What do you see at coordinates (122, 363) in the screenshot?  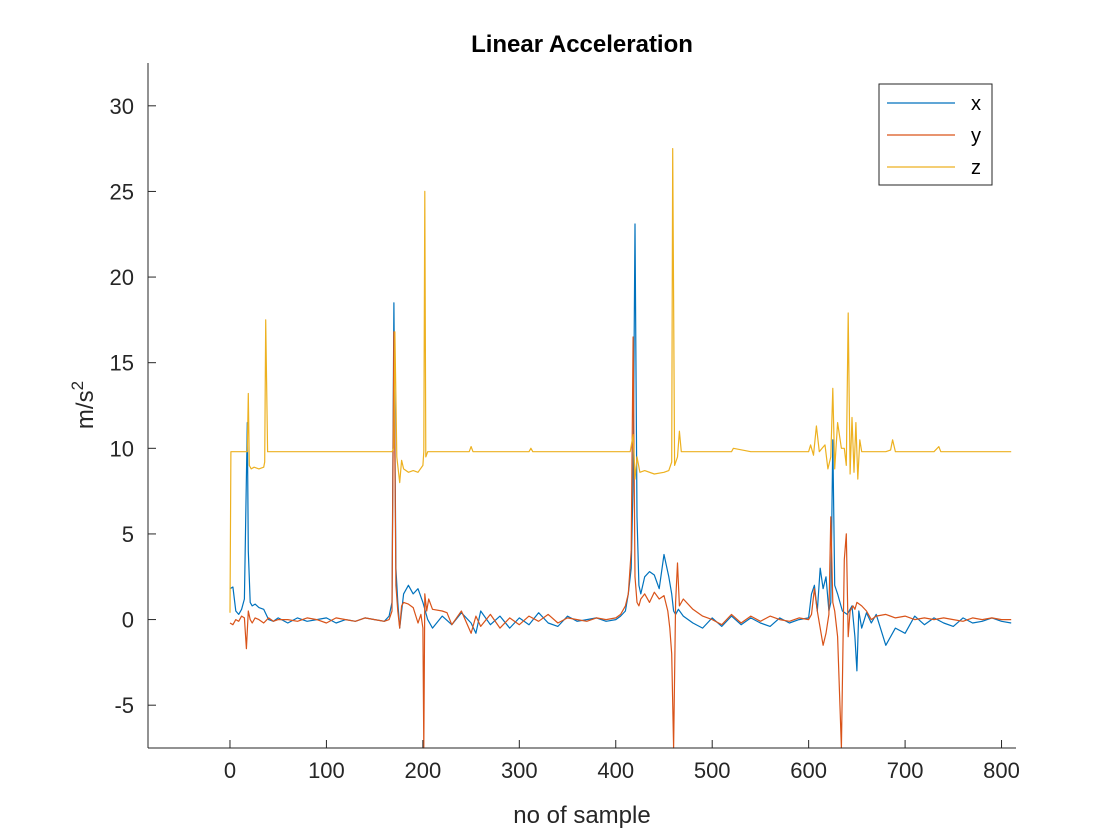 I see `y-tick-label: 15` at bounding box center [122, 363].